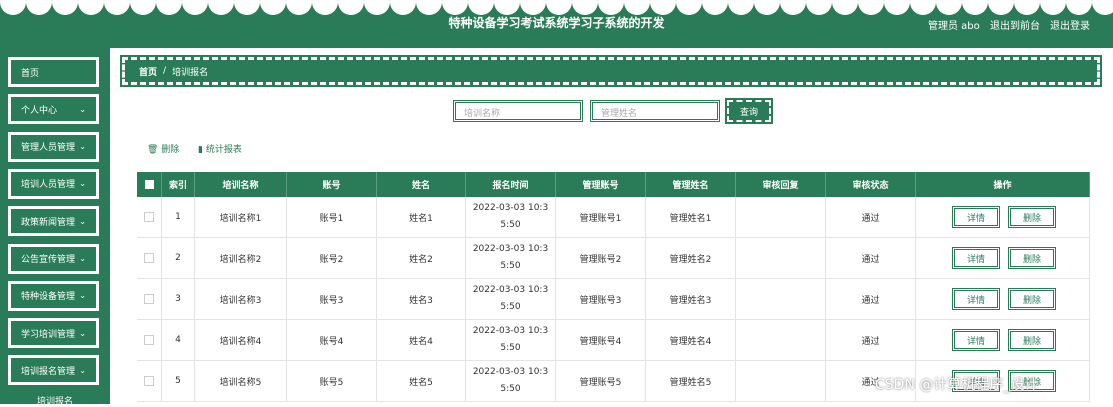 The width and height of the screenshot is (1113, 407). What do you see at coordinates (48, 371) in the screenshot?
I see `menu-label: 培训报名管理` at bounding box center [48, 371].